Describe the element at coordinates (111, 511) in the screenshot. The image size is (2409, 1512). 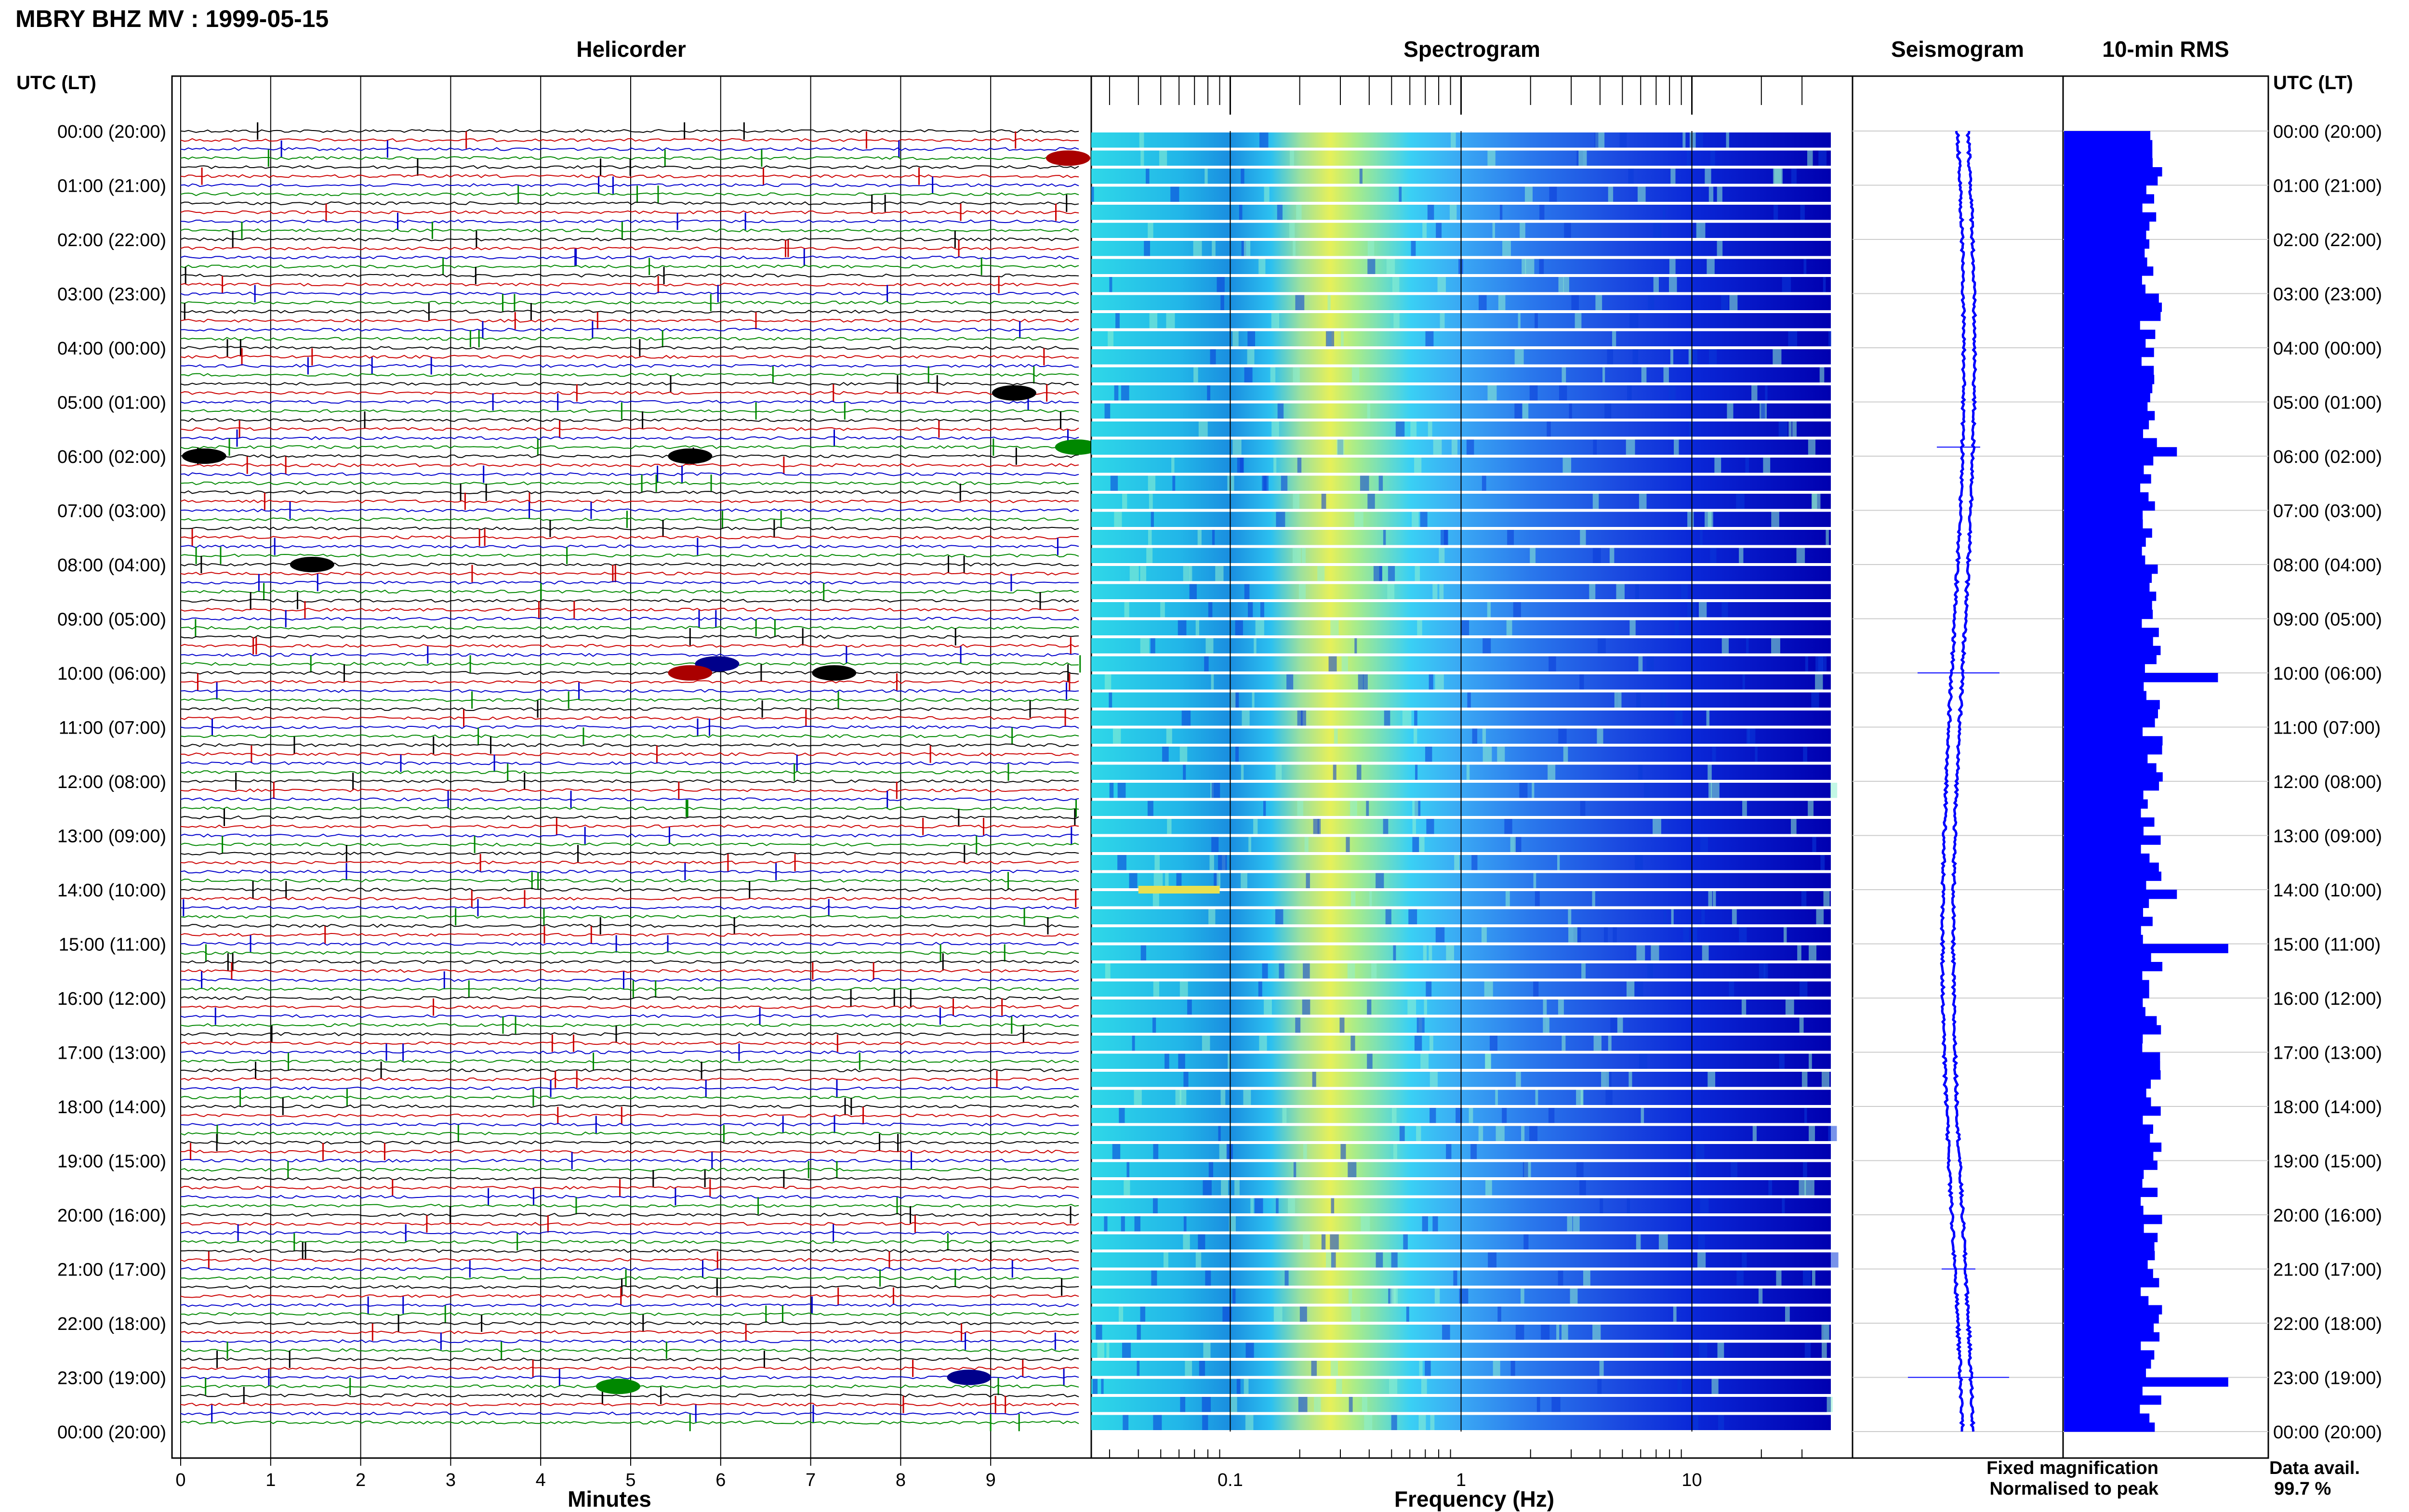
I see `time-label-left: 07:00 (03:00)` at that location.